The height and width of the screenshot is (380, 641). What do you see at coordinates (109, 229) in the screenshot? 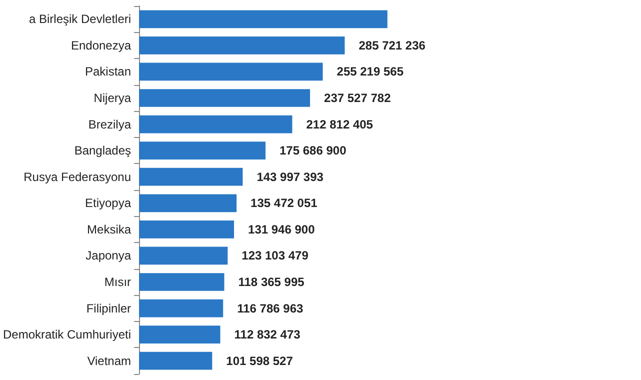
I see `y-tick-label: Meksika` at bounding box center [109, 229].